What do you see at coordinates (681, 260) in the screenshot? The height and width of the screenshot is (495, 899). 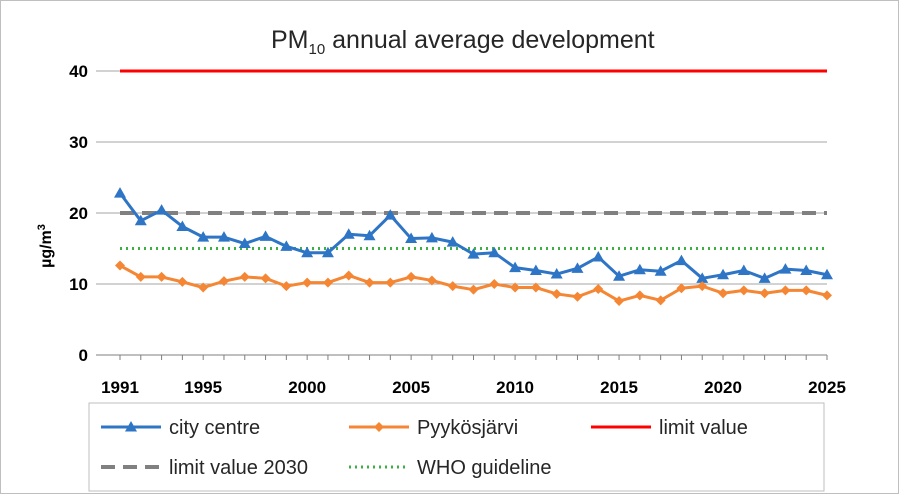 I see `data-point-city-centre-2018` at bounding box center [681, 260].